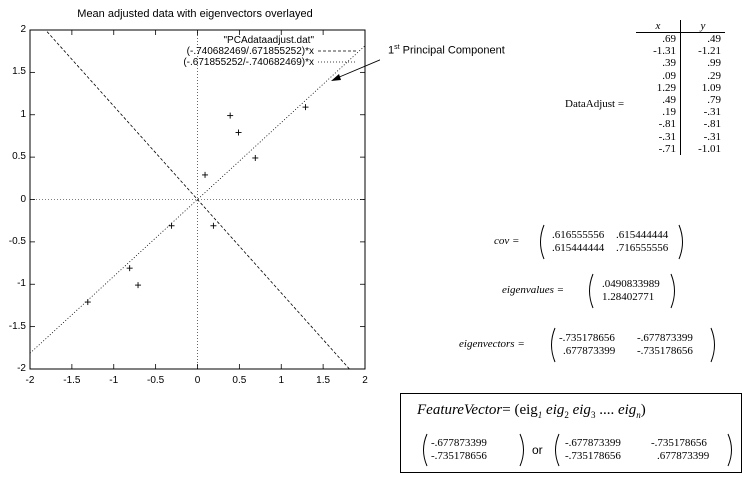 The image size is (752, 483). Describe the element at coordinates (669, 39) in the screenshot. I see `cell-x: .69` at that location.